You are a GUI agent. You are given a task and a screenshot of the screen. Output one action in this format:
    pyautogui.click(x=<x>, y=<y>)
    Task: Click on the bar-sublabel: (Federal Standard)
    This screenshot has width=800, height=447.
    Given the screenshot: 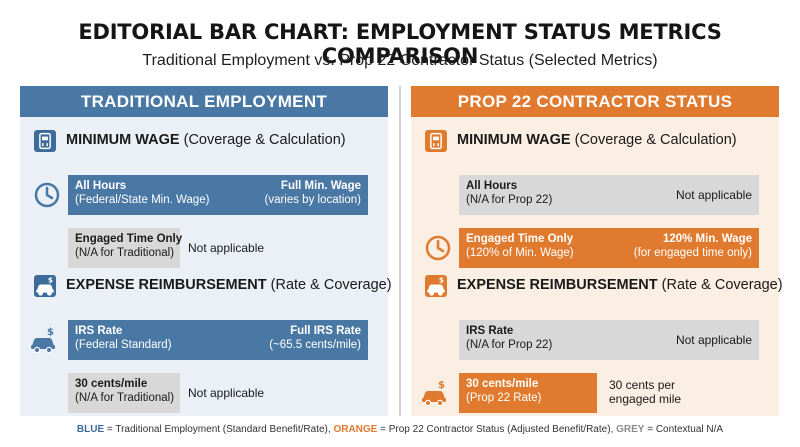 What is the action you would take?
    pyautogui.click(x=123, y=345)
    